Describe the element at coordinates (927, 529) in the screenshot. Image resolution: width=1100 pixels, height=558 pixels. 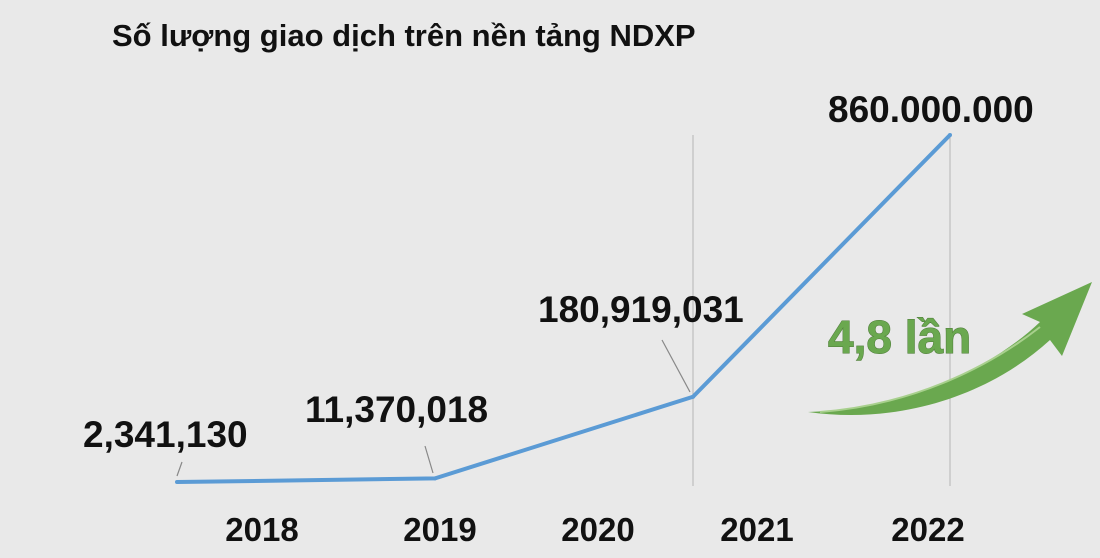
I see `x-tick-label: 2022` at that location.